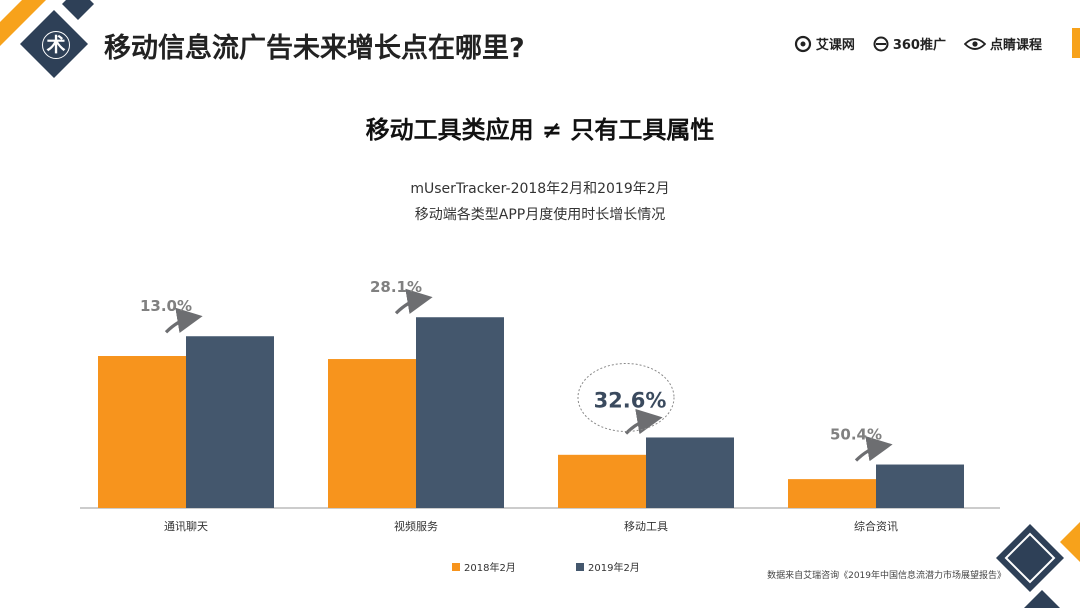 The height and width of the screenshot is (608, 1080). What do you see at coordinates (580, 567) in the screenshot?
I see `legend-swatch-2019` at bounding box center [580, 567].